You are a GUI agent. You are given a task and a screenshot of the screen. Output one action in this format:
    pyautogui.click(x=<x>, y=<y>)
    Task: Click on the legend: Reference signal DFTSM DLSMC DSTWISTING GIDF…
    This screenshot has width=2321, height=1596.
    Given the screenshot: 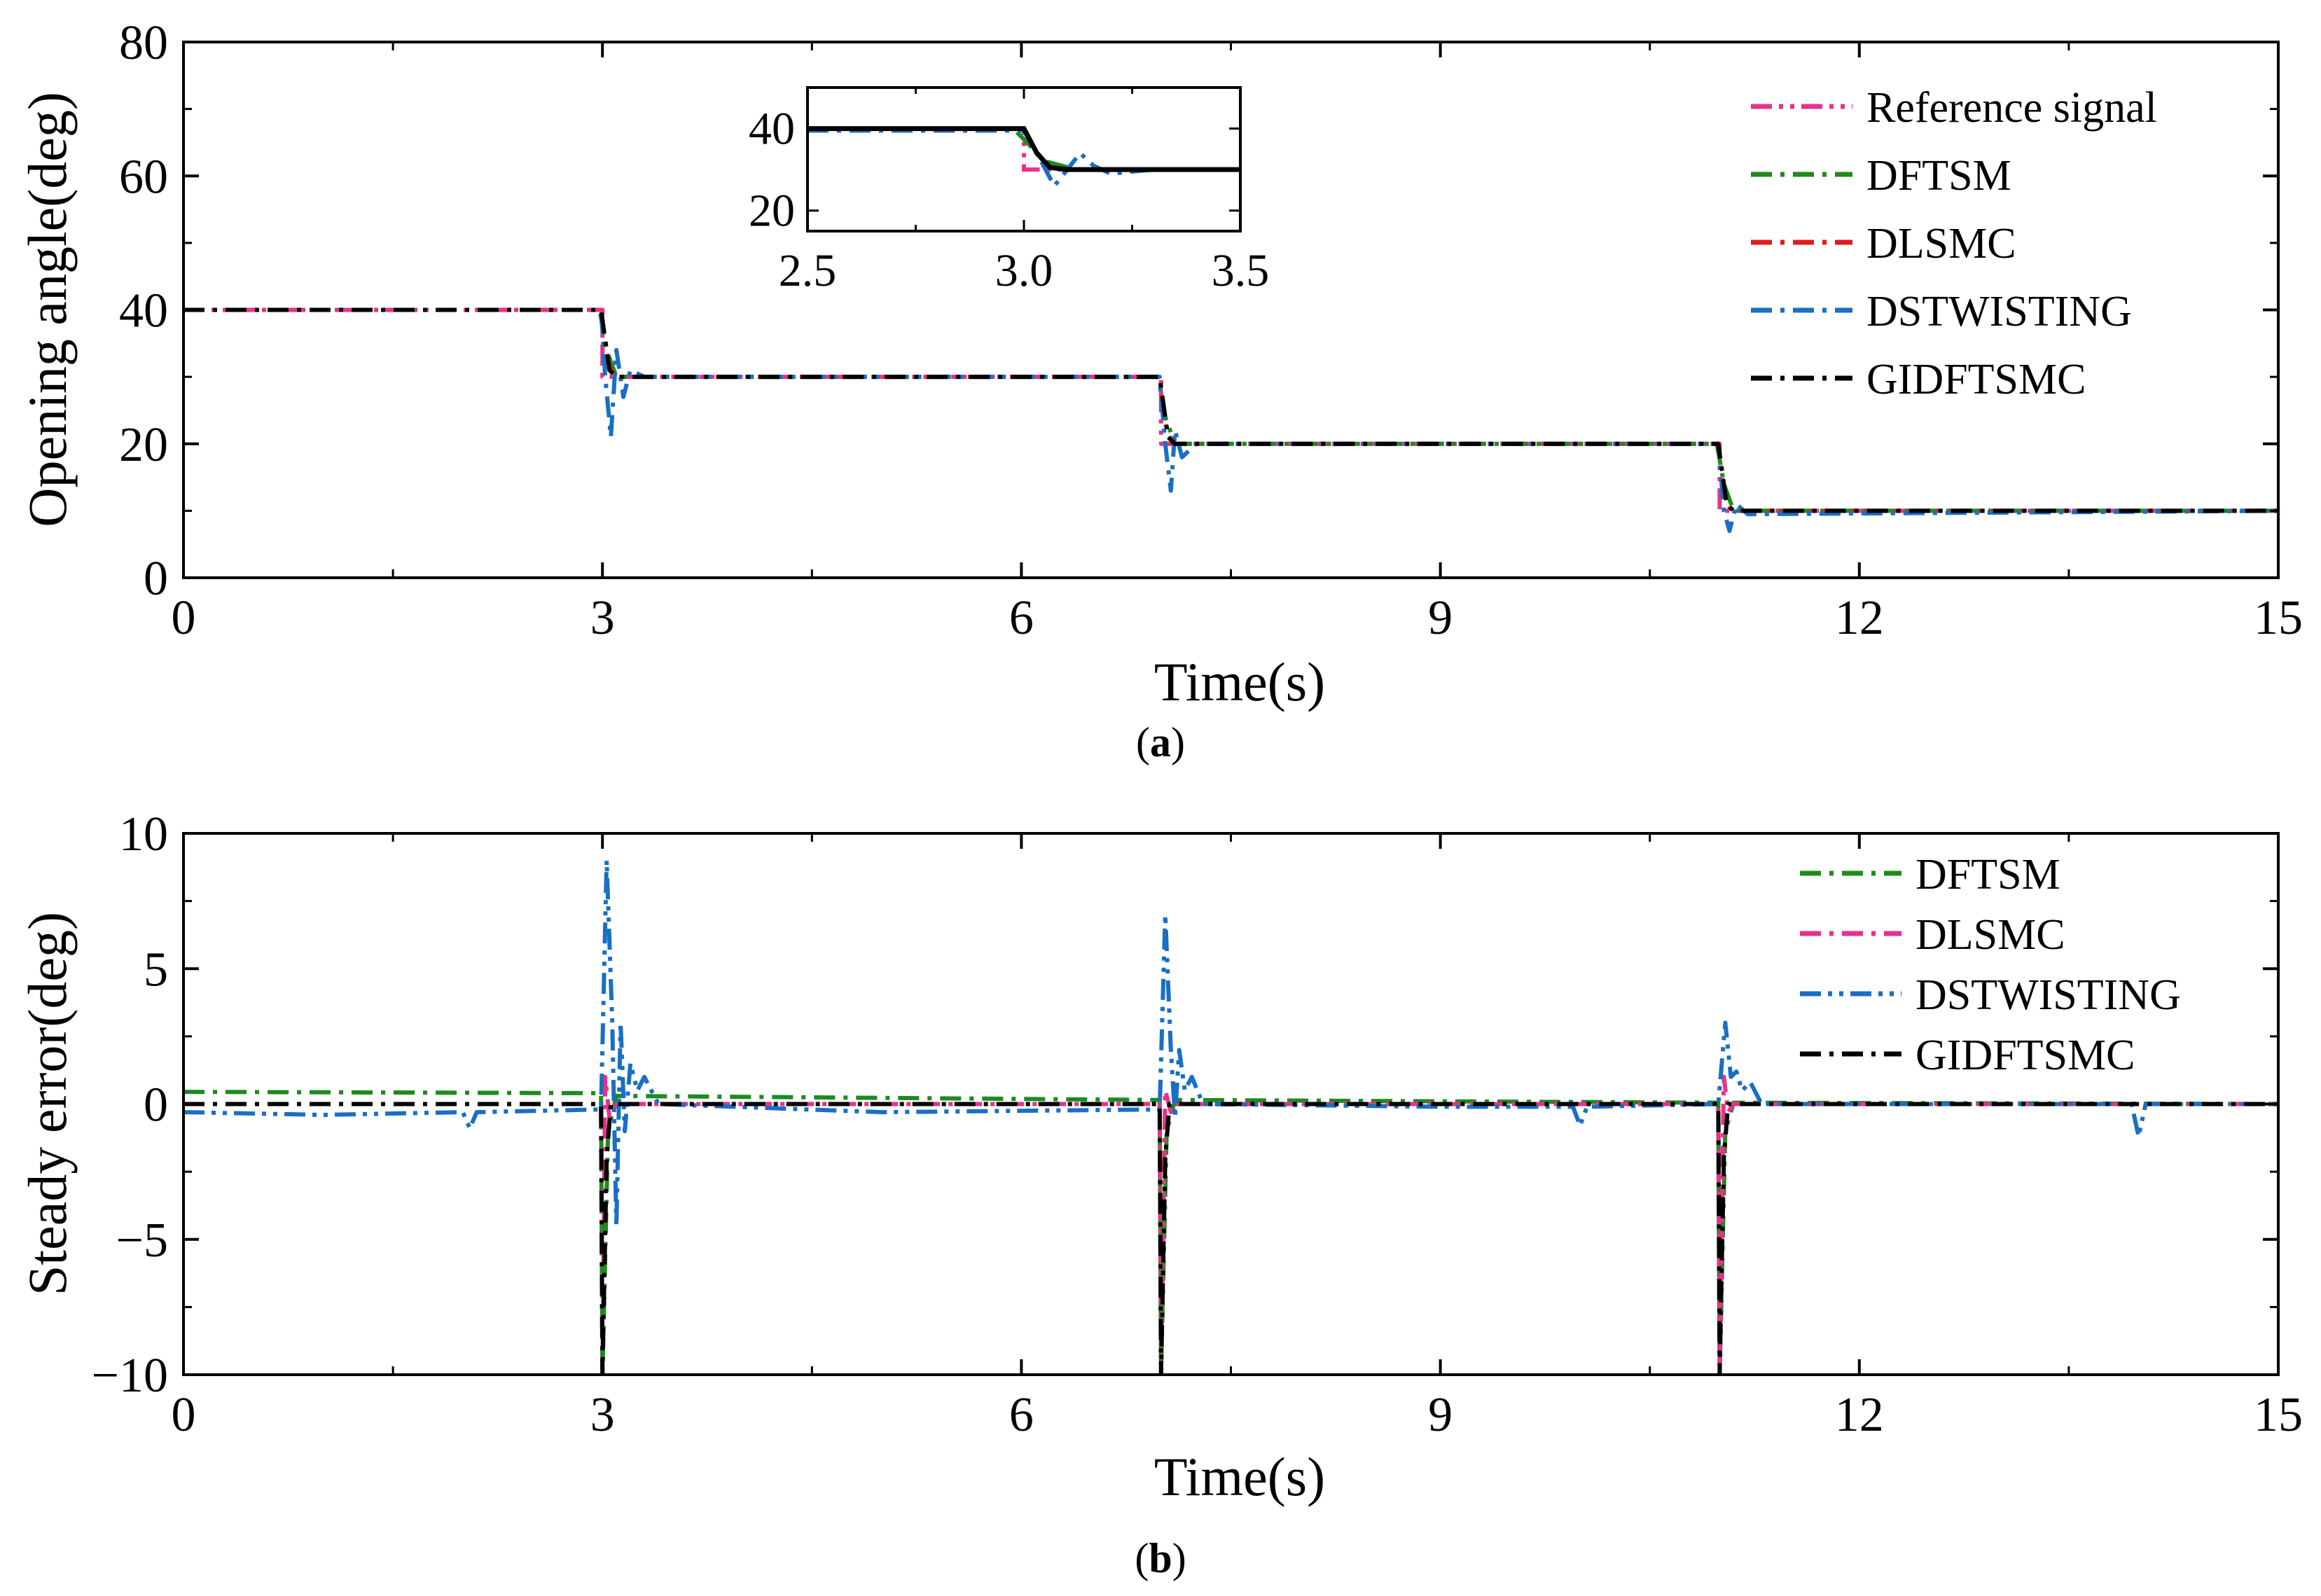 What is the action you would take?
    pyautogui.click(x=1954, y=244)
    